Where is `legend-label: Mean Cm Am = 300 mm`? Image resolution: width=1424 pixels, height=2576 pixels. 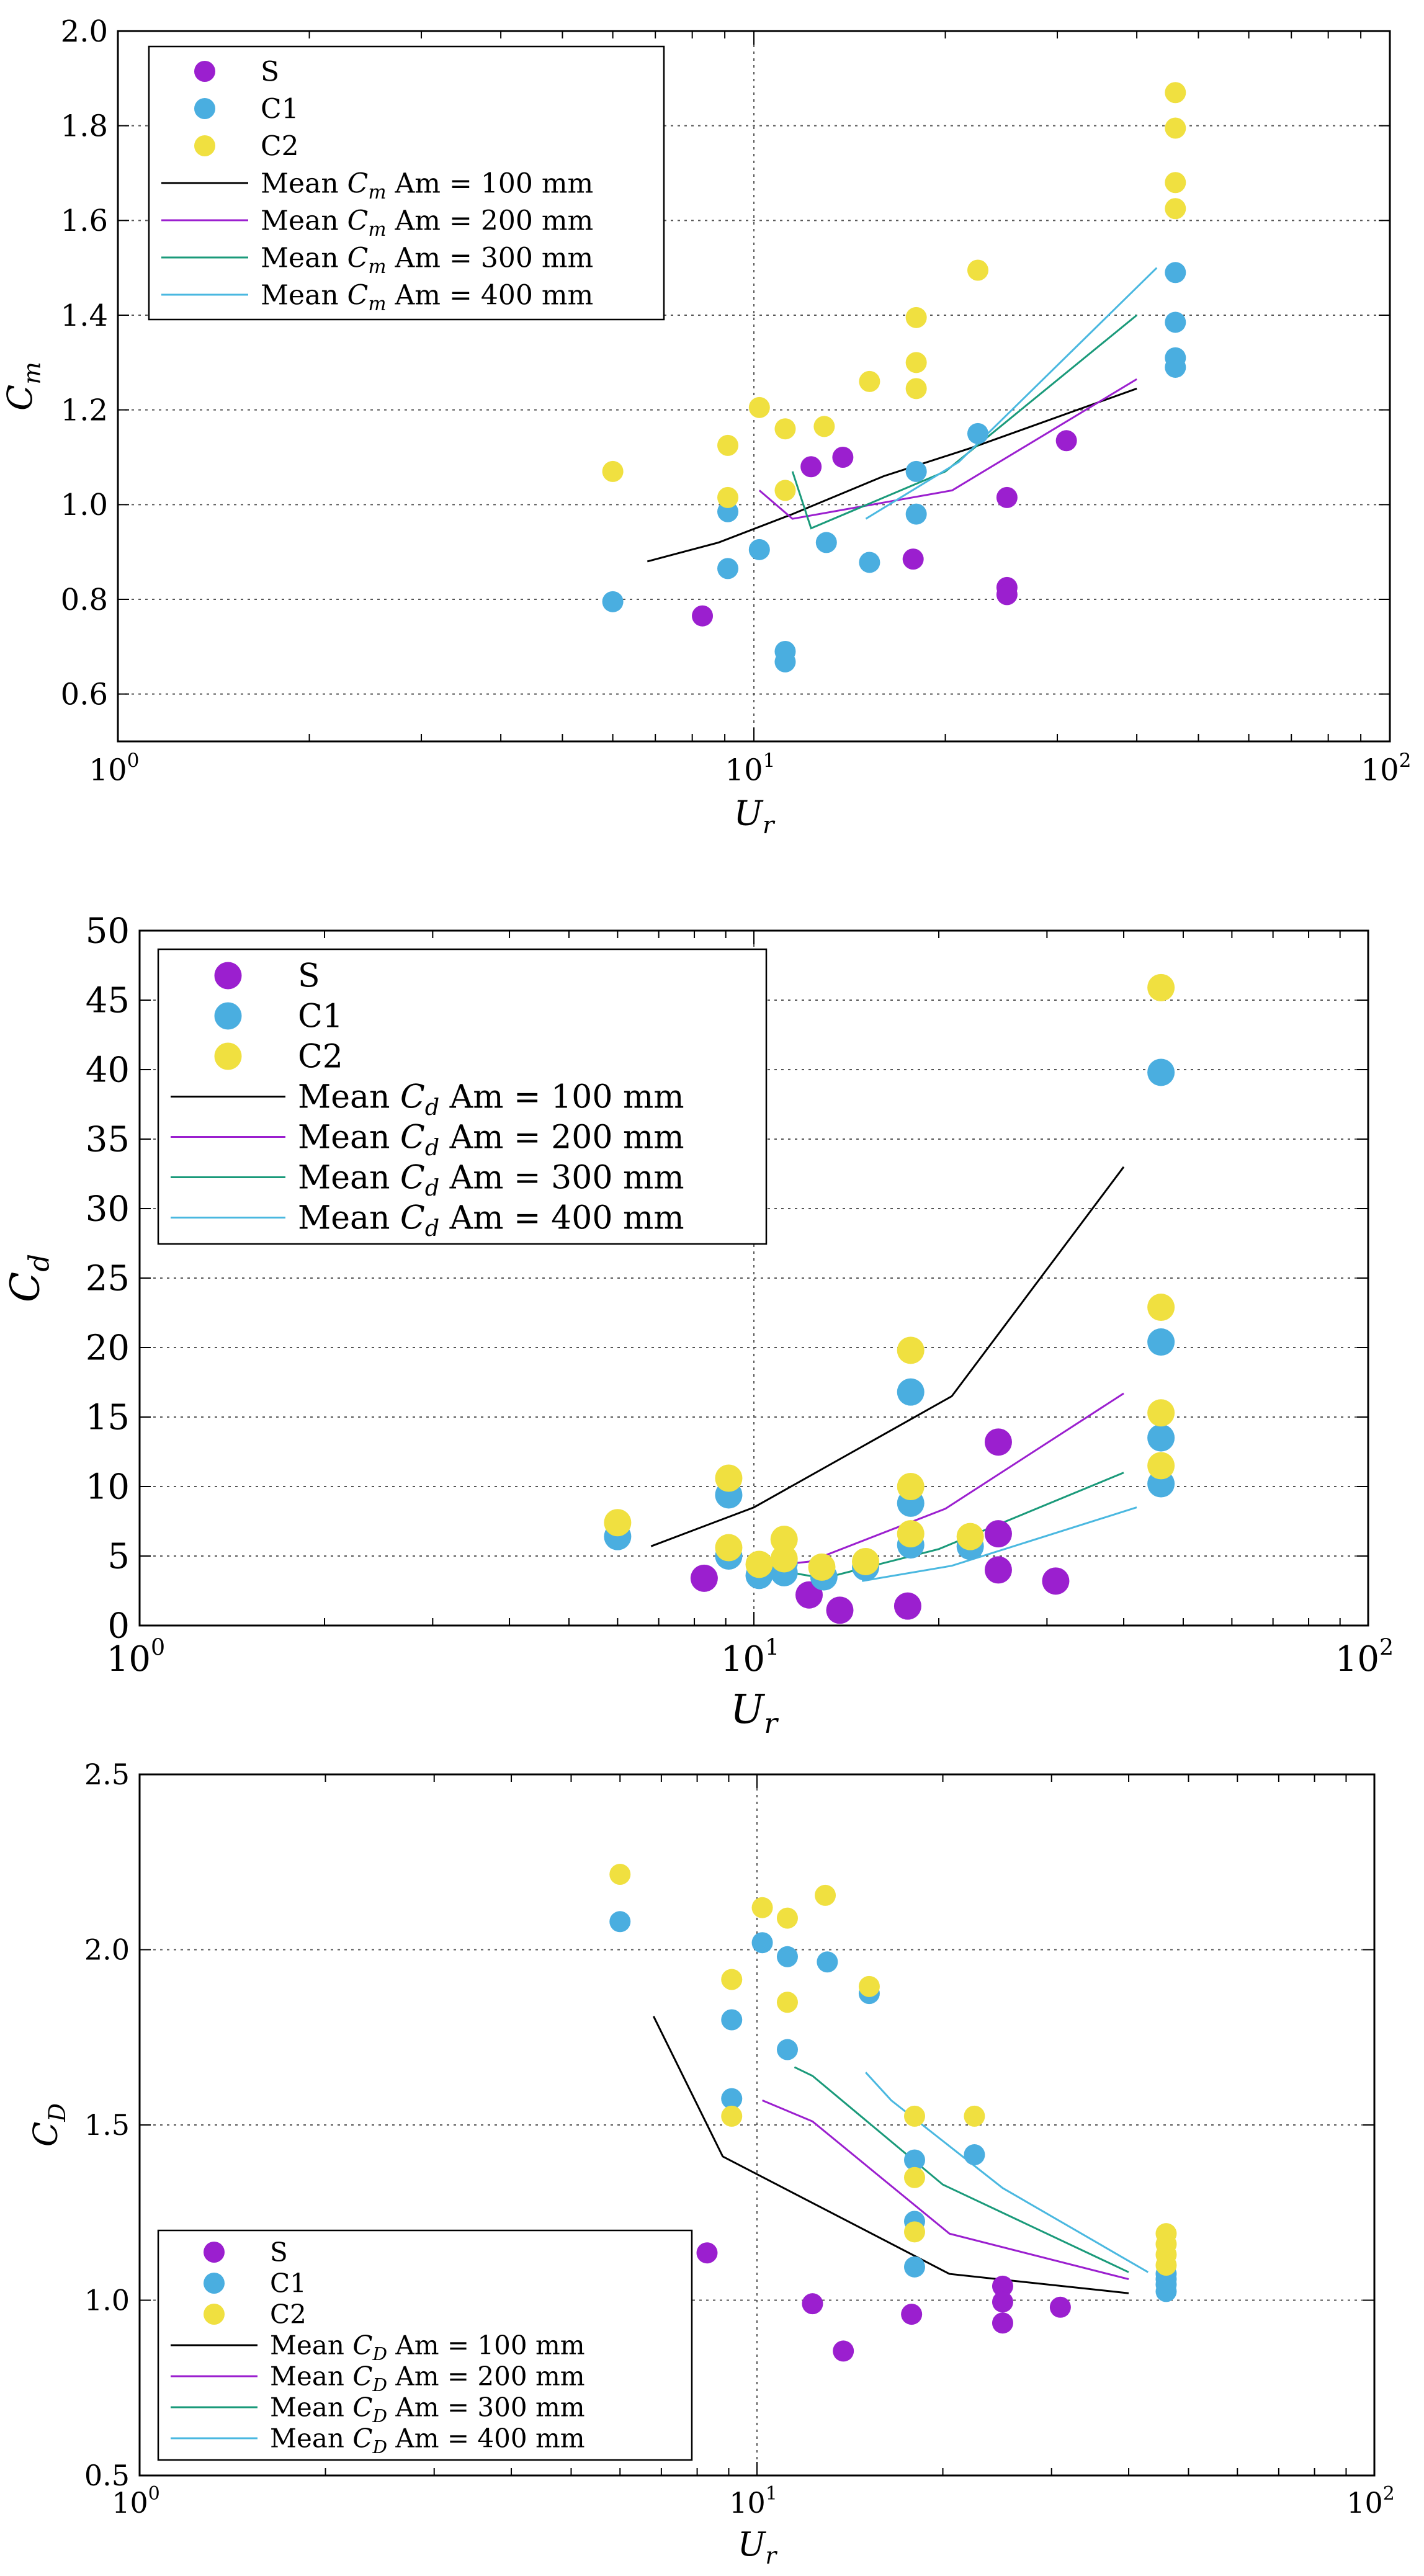
legend-label: Mean Cm Am = 300 mm is located at coordinates (427, 260).